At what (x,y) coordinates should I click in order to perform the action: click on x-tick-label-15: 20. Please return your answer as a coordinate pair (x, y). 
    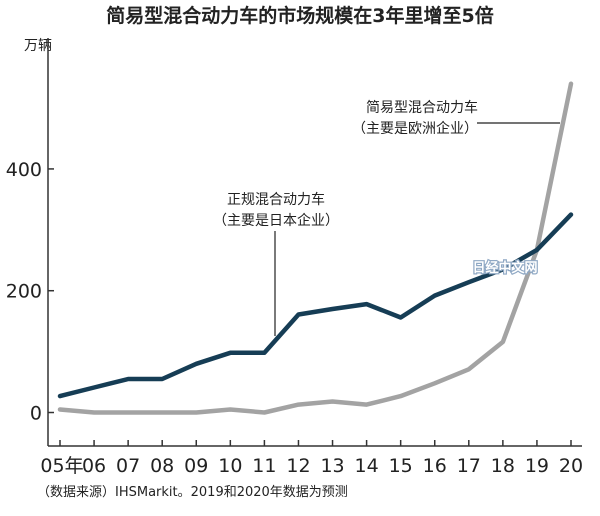
    Looking at the image, I should click on (571, 466).